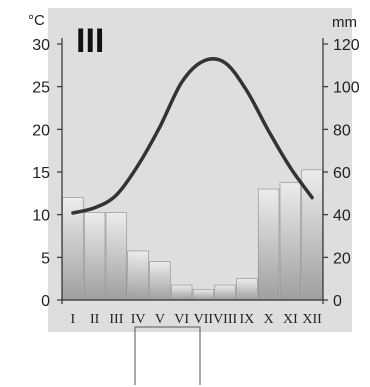 The width and height of the screenshot is (370, 387). I want to click on right-tick-label: 60, so click(342, 173).